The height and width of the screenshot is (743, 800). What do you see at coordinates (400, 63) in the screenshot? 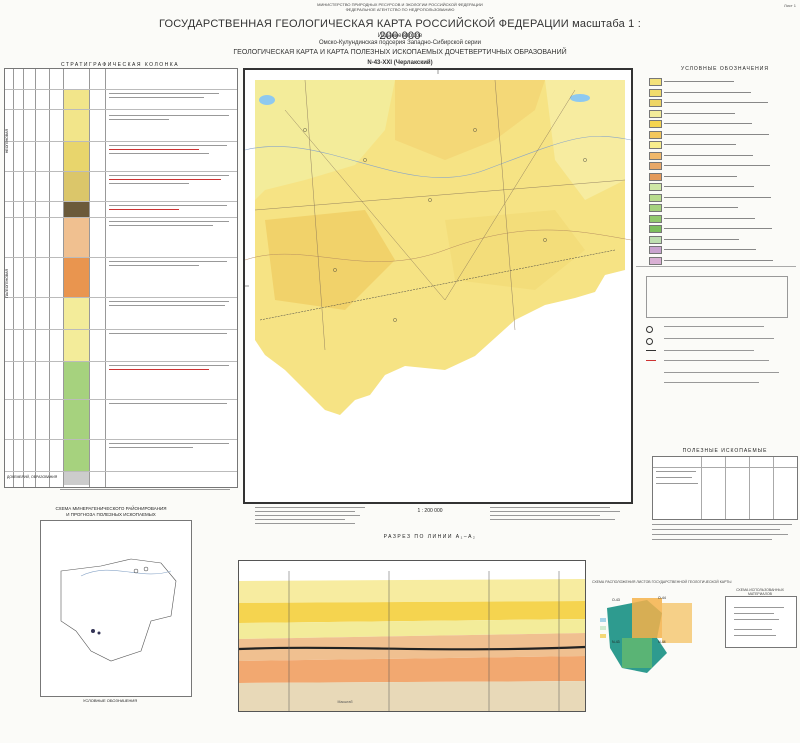
I see `sheet-code: N-43-XXI (Черлакский)` at bounding box center [400, 63].